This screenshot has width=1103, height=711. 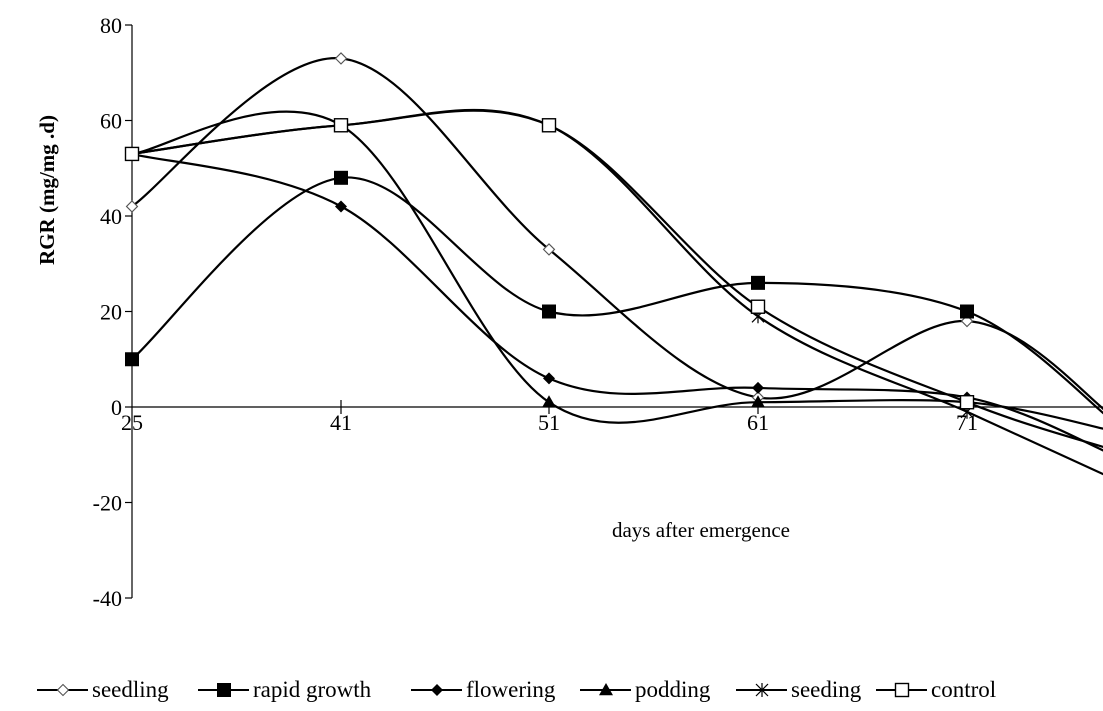 I want to click on y-tick-label: 80, so click(x=111, y=25).